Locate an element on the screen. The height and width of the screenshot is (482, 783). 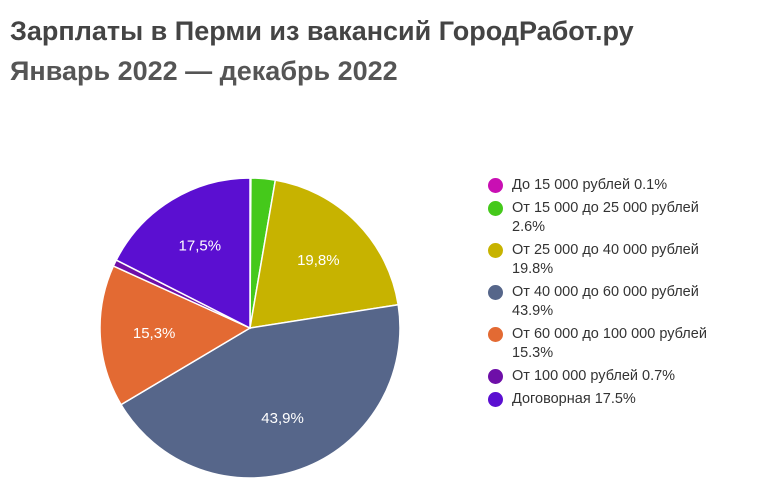
legend-label: От 100 000 рублей 0.7% is located at coordinates (594, 376).